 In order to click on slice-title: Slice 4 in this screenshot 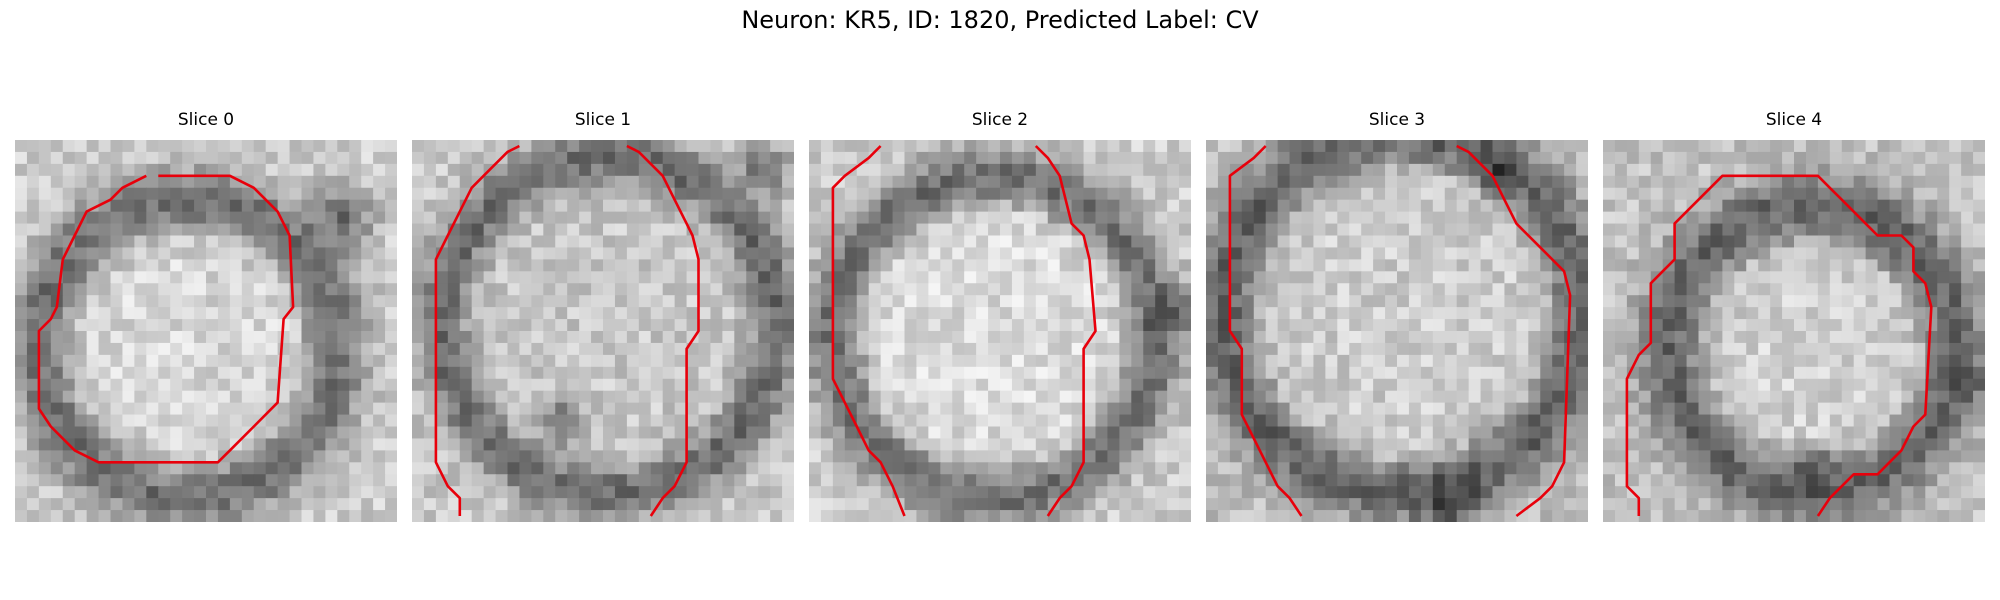, I will do `click(1794, 120)`.